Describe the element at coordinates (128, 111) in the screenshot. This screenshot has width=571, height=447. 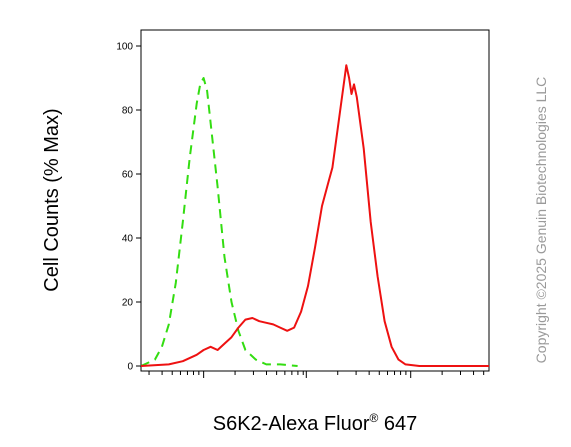
I see `y-tick-label-4: 80` at that location.